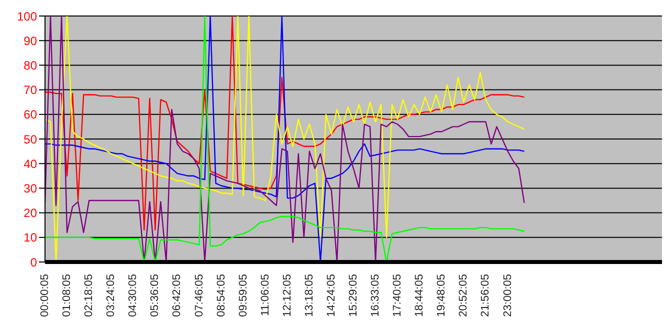 Image resolution: width=667 pixels, height=327 pixels. What do you see at coordinates (376, 295) in the screenshot?
I see `x-tick-label: 16:33:05` at bounding box center [376, 295].